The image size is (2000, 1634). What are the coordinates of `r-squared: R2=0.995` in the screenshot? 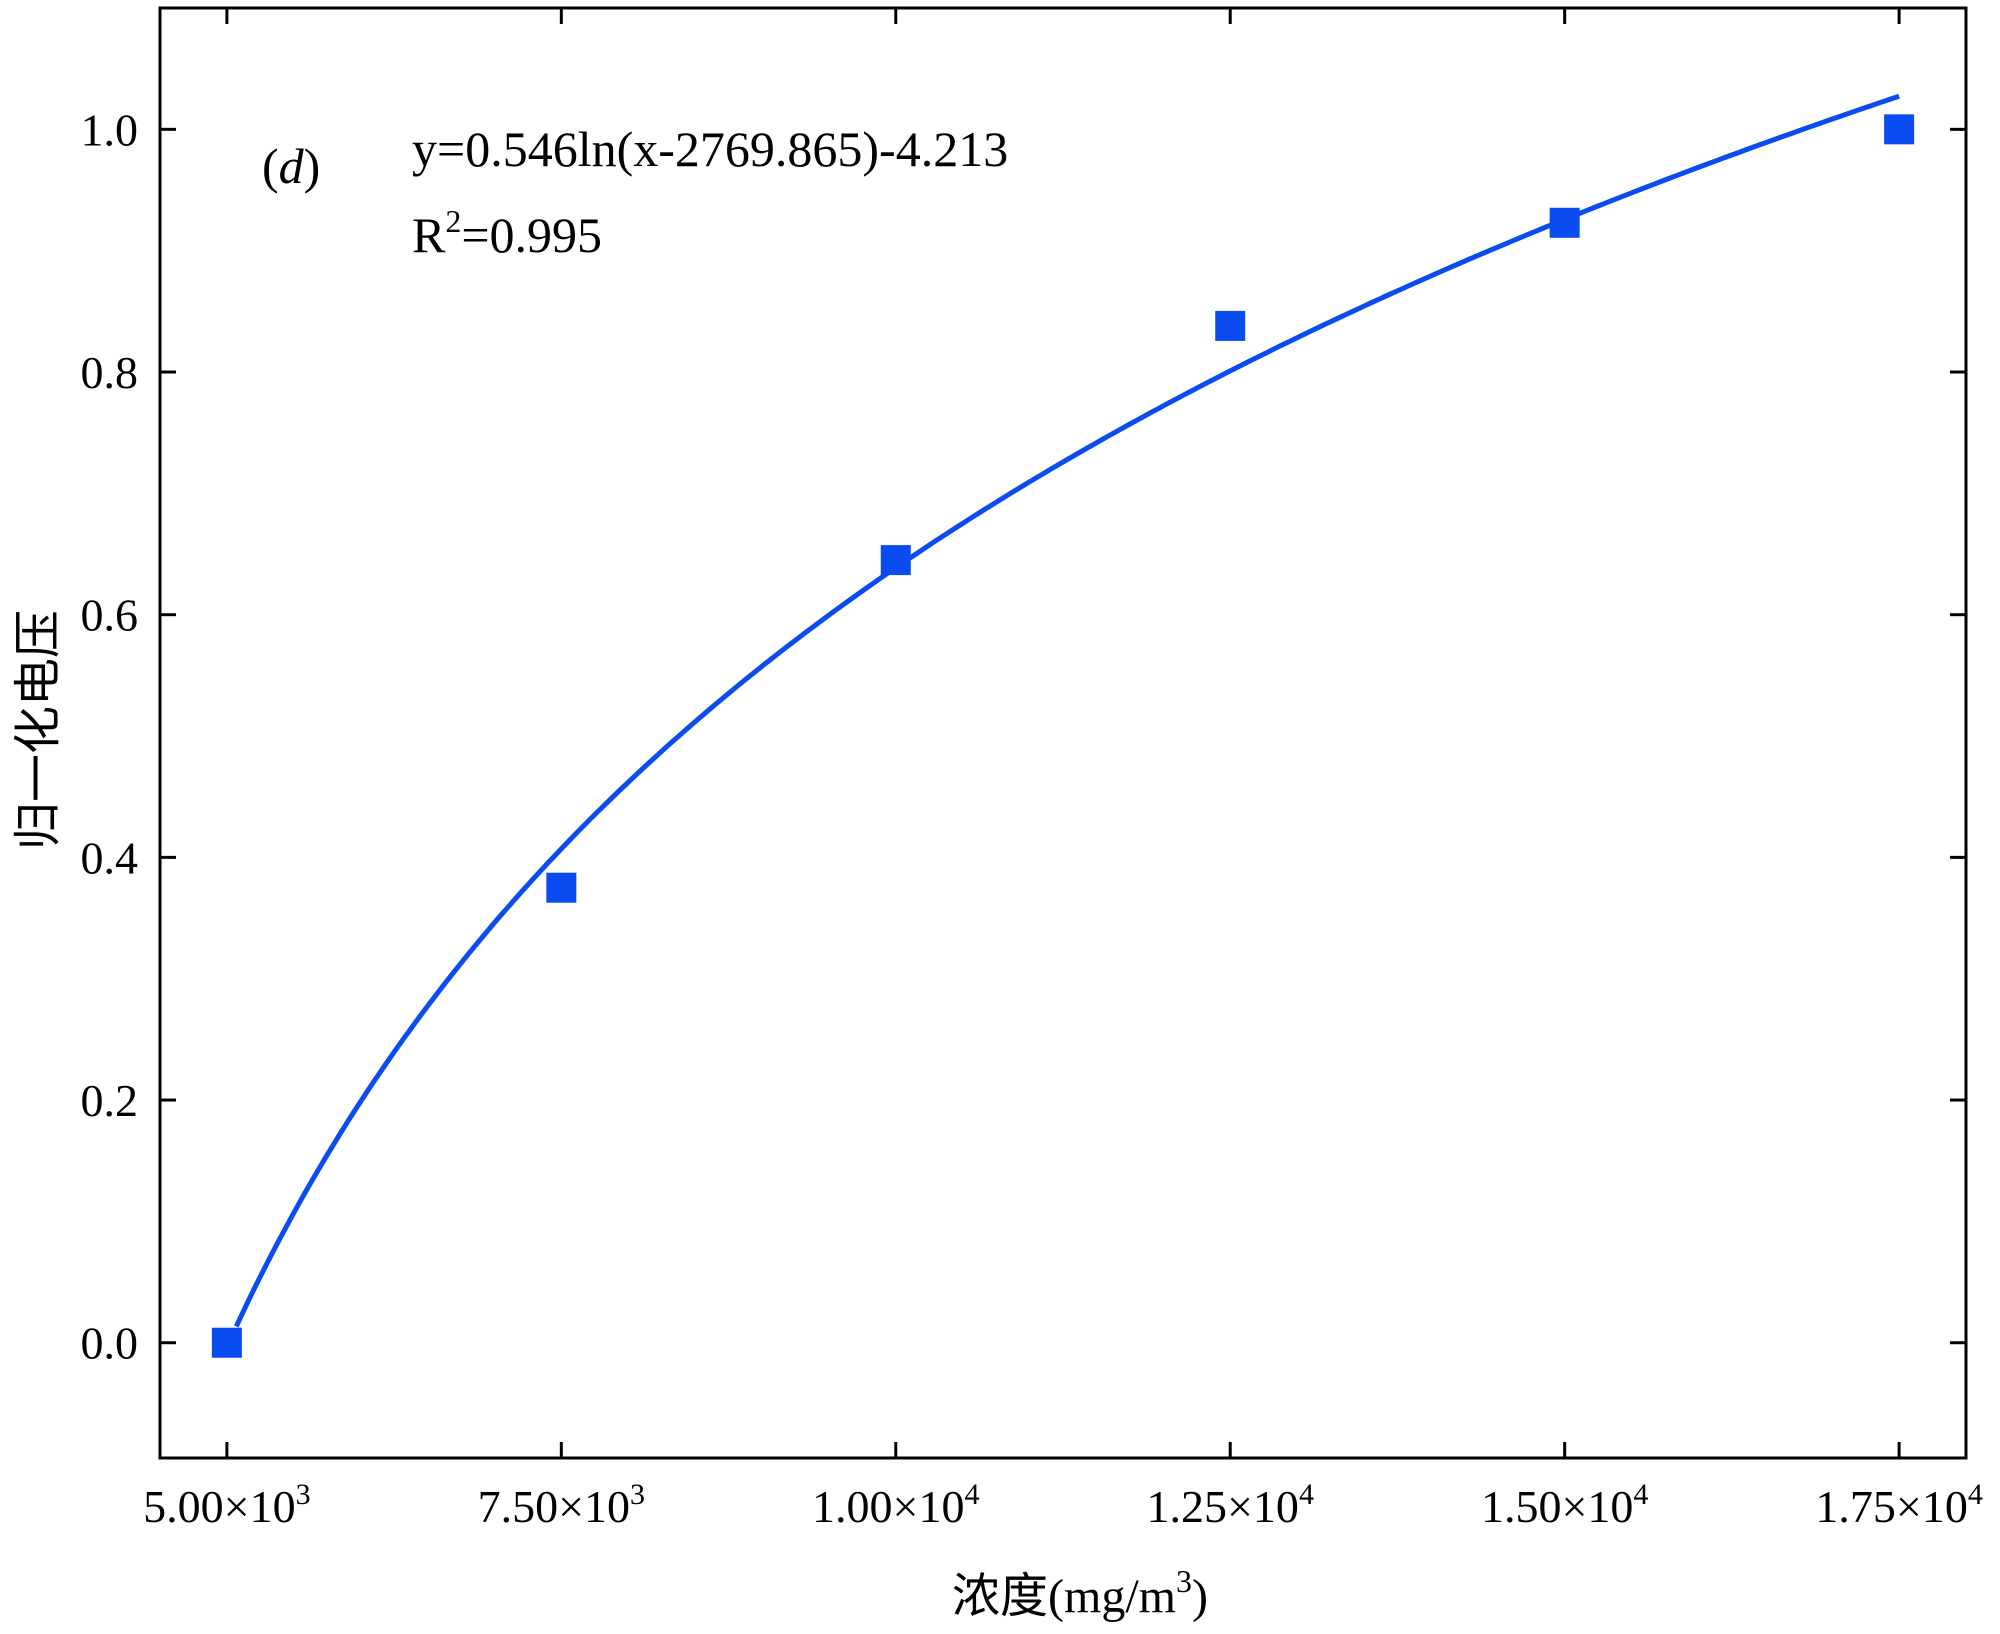 It's located at (507, 233).